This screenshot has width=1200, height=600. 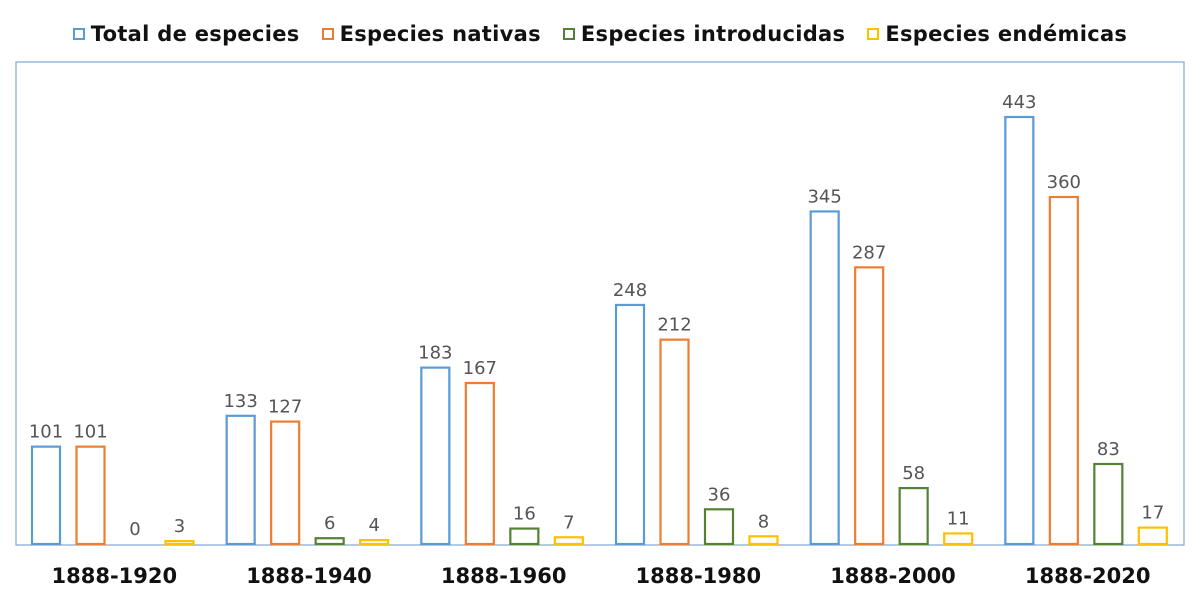 What do you see at coordinates (893, 576) in the screenshot?
I see `x-tick-label: 1888-2000` at bounding box center [893, 576].